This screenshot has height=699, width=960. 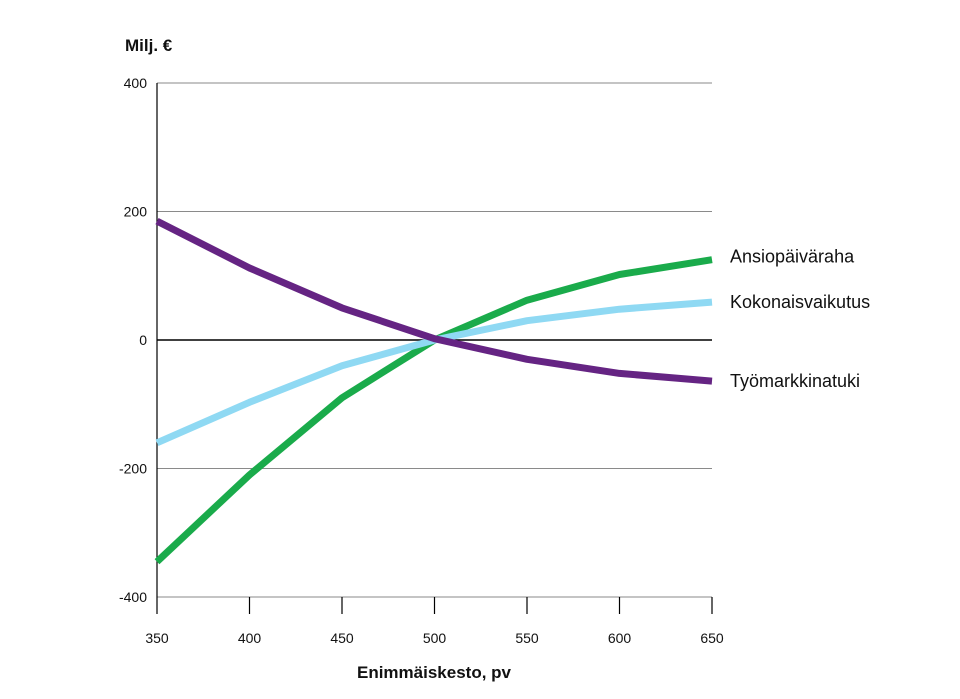 What do you see at coordinates (136, 212) in the screenshot?
I see `y-tick-label: 200` at bounding box center [136, 212].